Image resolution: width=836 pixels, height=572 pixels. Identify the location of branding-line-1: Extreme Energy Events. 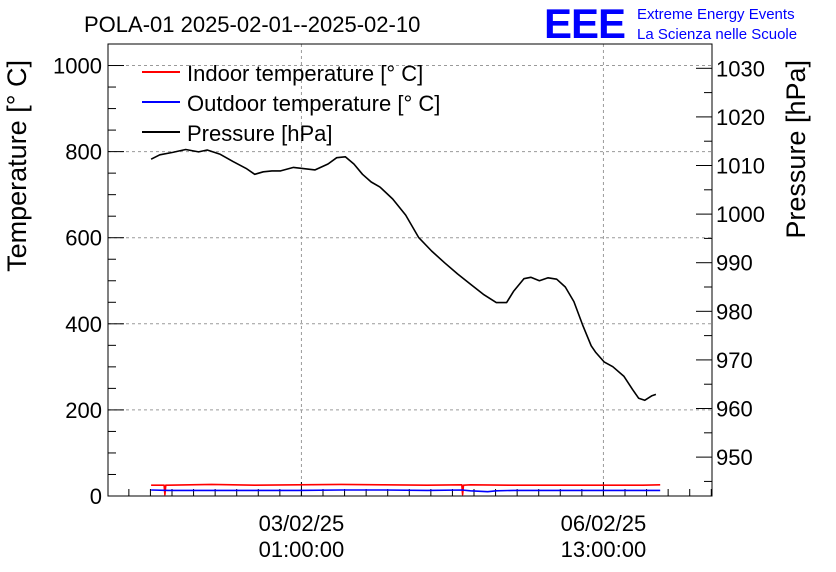
(716, 14).